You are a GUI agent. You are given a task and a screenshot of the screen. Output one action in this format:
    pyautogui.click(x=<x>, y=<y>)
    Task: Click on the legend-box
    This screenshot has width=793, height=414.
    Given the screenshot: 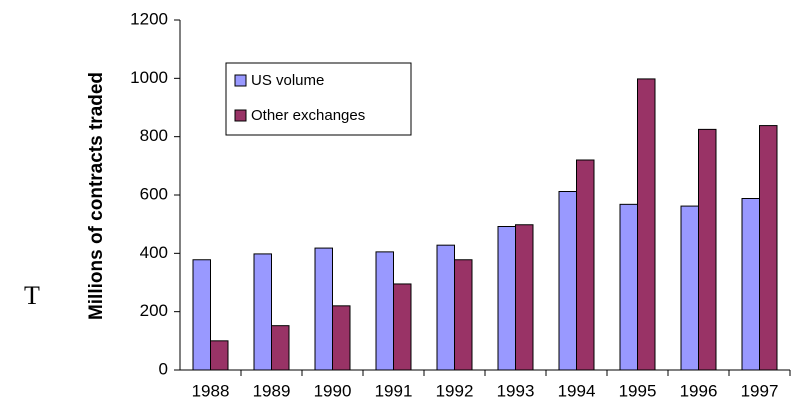 What is the action you would take?
    pyautogui.click(x=318, y=99)
    